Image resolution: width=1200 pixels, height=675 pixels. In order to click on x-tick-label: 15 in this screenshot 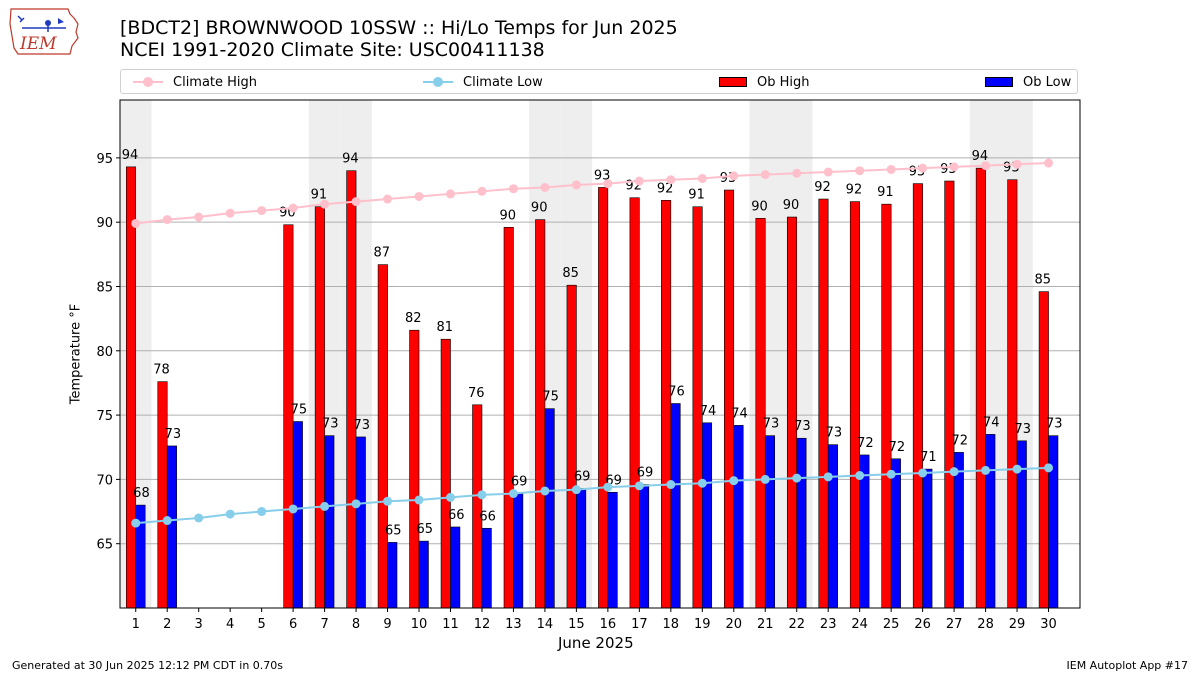, I will do `click(576, 624)`.